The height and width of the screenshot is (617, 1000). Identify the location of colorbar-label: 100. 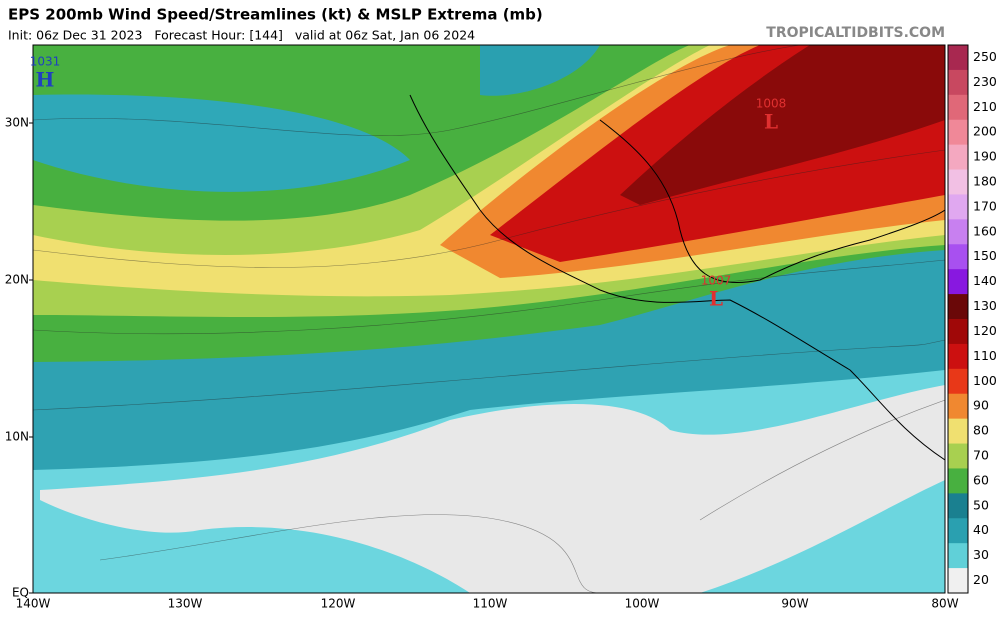
(985, 380).